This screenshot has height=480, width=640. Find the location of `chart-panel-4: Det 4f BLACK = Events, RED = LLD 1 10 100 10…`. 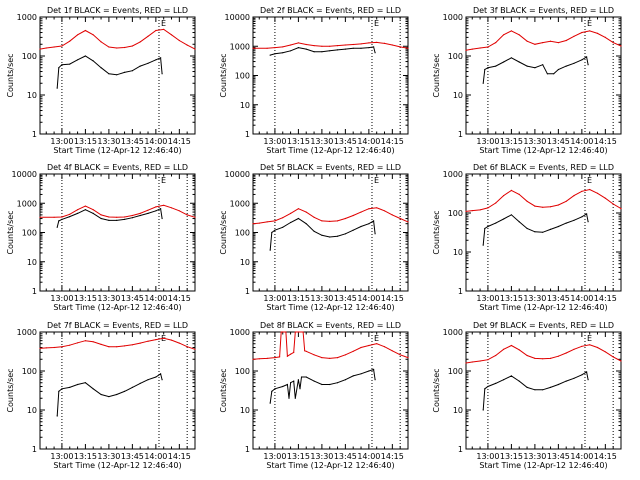

chart-panel-4: Det 4f BLACK = Events, RED = LLD 1 10 100 10… is located at coordinates (101, 237).